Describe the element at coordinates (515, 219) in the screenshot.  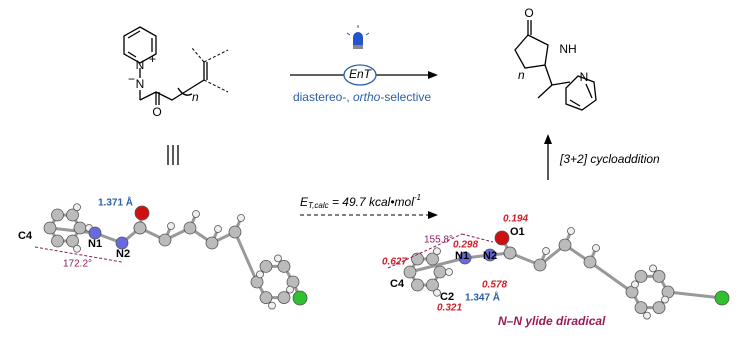
I see `spin-density: 0.194` at that location.